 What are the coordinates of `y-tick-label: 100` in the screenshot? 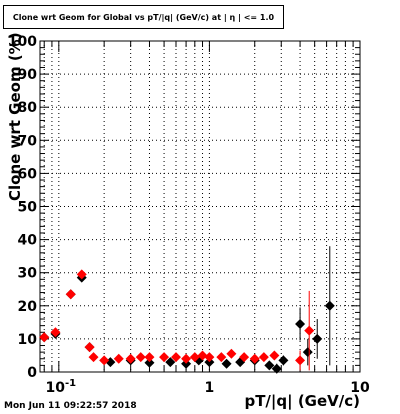 It's located at (22, 42).